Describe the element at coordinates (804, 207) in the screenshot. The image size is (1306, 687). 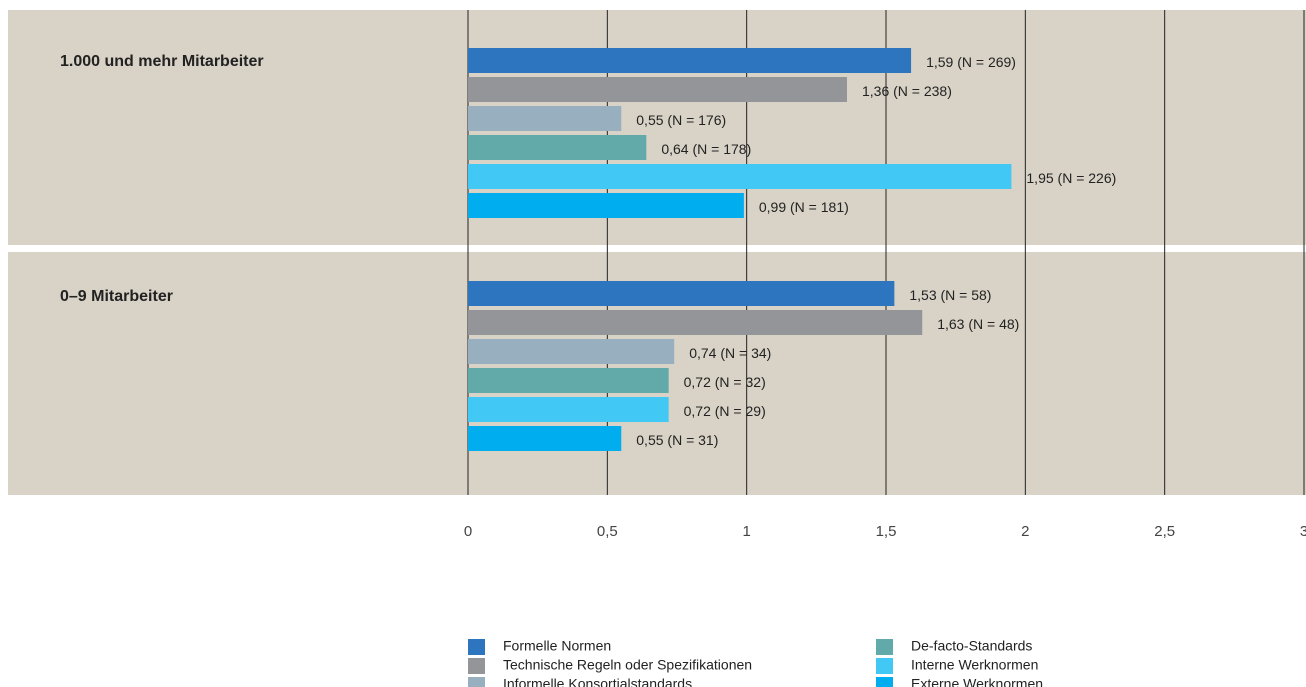
I see `value-label: 0,99 (N = 181)` at that location.